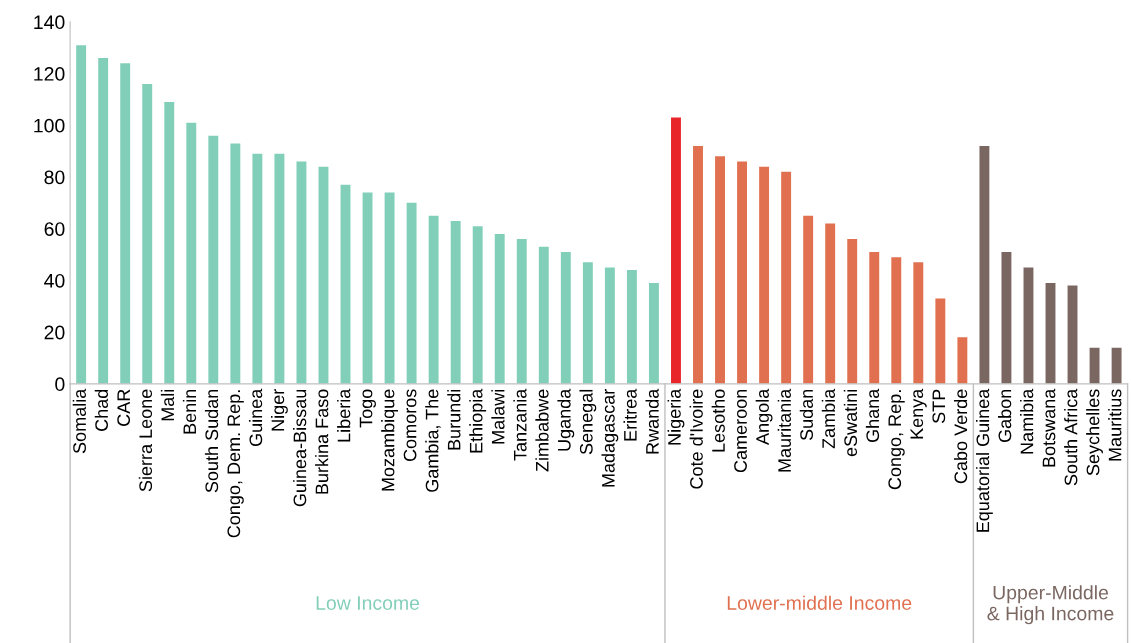 Image resolution: width=1131 pixels, height=643 pixels. Describe the element at coordinates (145, 440) in the screenshot. I see `x-tick-label: Sierra Leone` at that location.